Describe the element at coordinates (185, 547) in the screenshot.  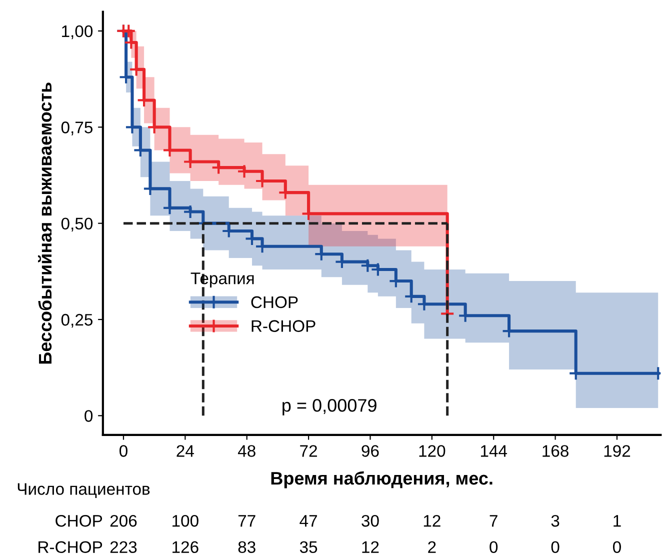
I see `text: 126` at that location.